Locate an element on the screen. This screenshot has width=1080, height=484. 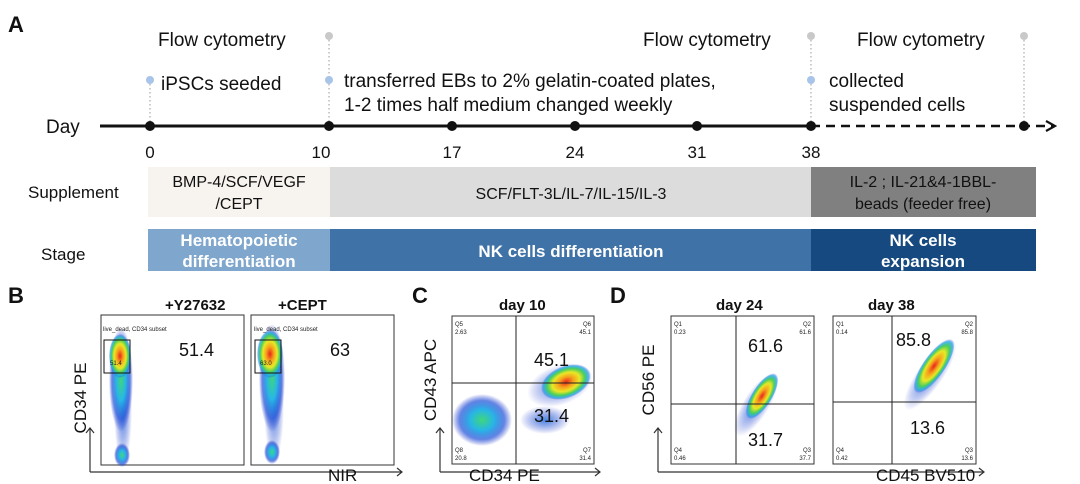
panel-b-plot1-title: +Y27632 is located at coordinates (195, 305).